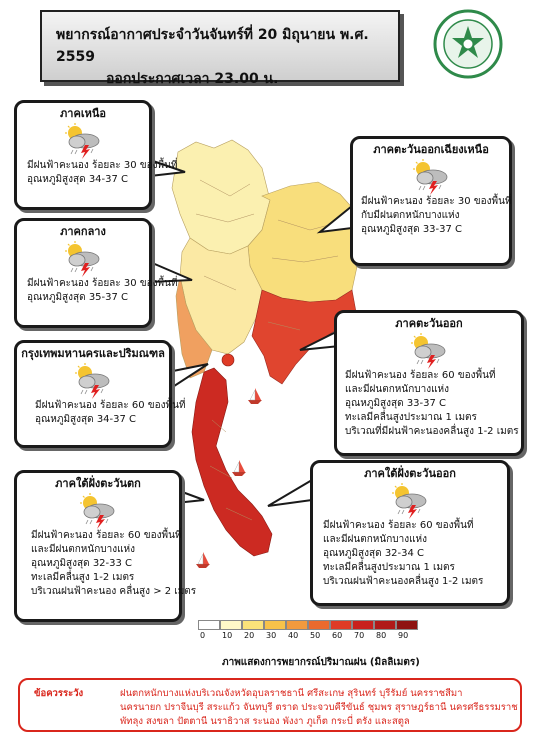 Image resolution: width=540 pixels, height=750 pixels. What do you see at coordinates (203, 560) in the screenshot?
I see `boat-andaman` at bounding box center [203, 560].